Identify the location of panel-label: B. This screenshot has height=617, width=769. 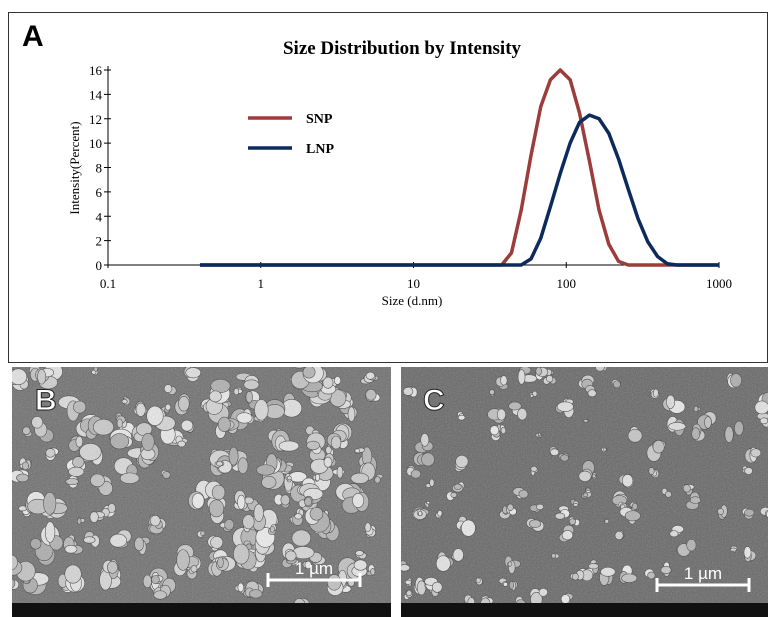
(46, 400).